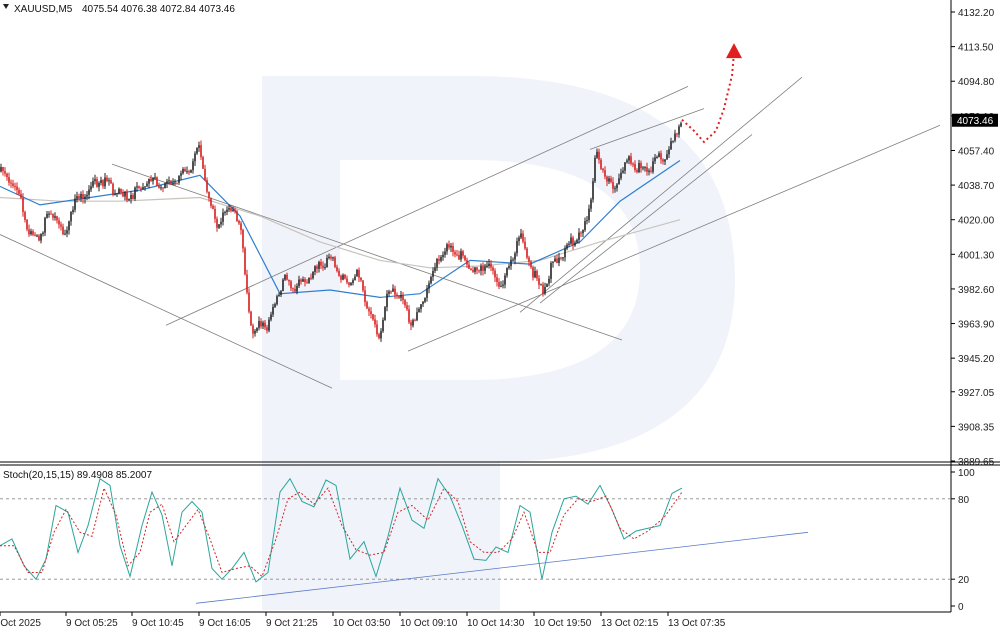 The height and width of the screenshot is (633, 1000). What do you see at coordinates (975, 121) in the screenshot?
I see `current-price-label: 4073.46` at bounding box center [975, 121].